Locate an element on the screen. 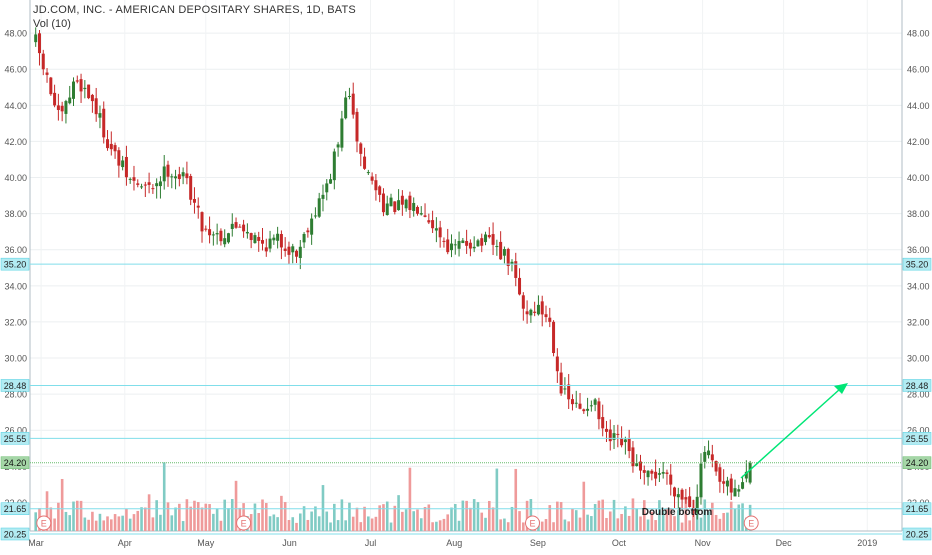 The image size is (932, 555). y-tick-label-right: 34.00 is located at coordinates (918, 286).